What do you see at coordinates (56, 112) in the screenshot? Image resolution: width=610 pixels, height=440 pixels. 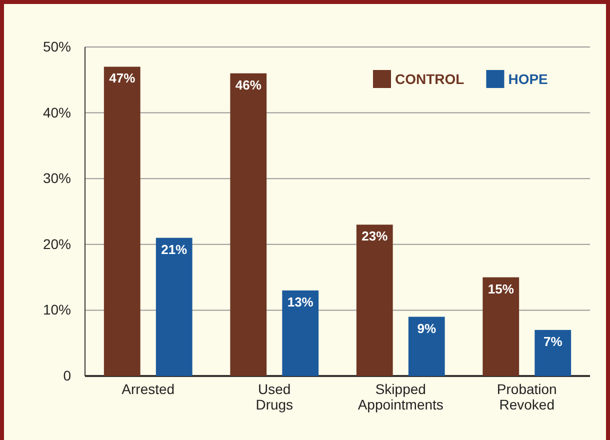 I see `y-tick-label: 40%` at bounding box center [56, 112].